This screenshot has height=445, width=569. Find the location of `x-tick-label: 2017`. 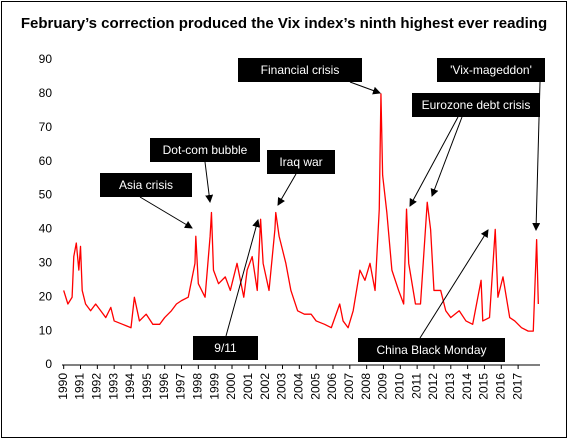

x-tick-label: 2017 is located at coordinates (517, 386).